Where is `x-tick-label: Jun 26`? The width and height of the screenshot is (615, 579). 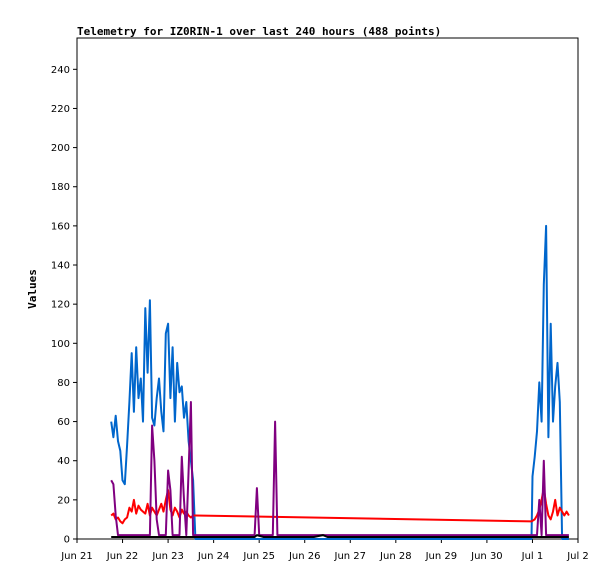 x-tick-label: Jun 26 is located at coordinates (304, 556).